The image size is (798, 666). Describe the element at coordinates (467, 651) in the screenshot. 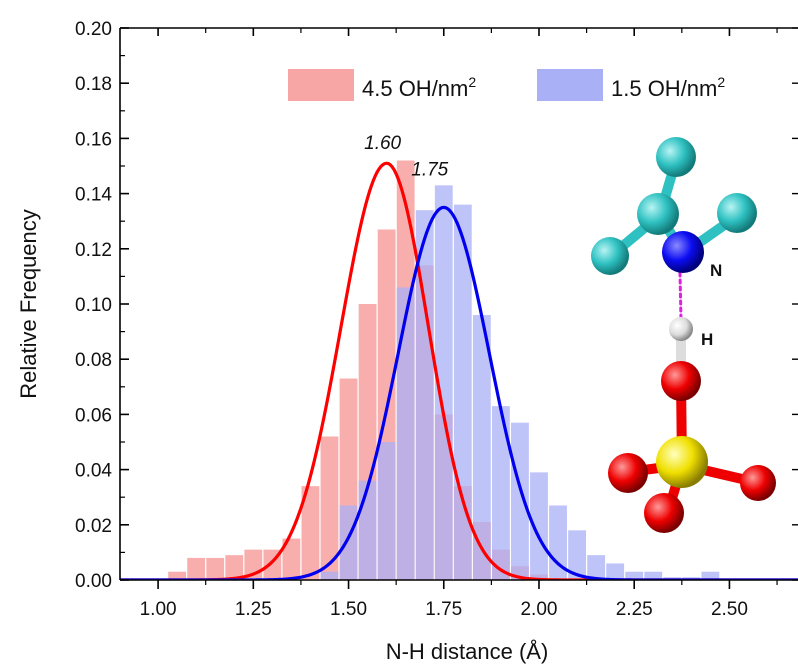

I see `x-axis-title: N-H distance (Å)` at that location.